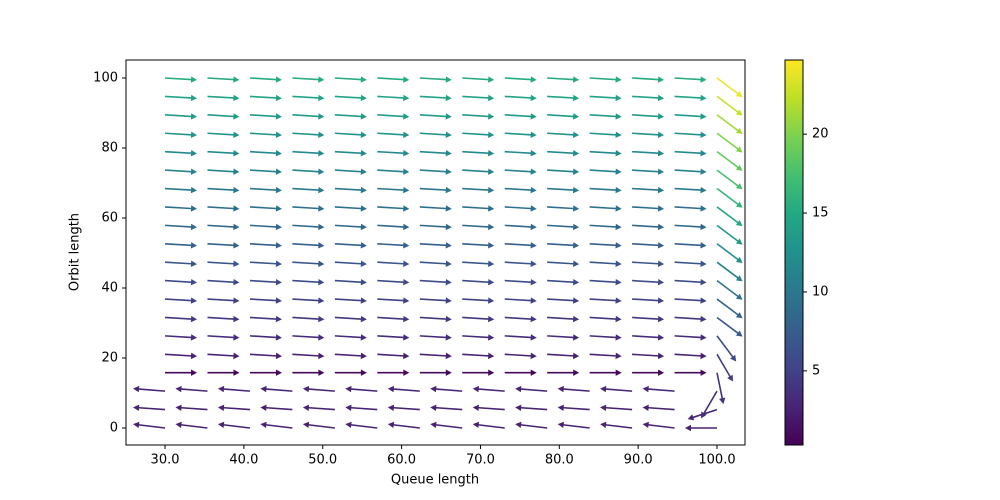 The width and height of the screenshot is (1000, 500). I want to click on y-tick-label: 60, so click(109, 217).